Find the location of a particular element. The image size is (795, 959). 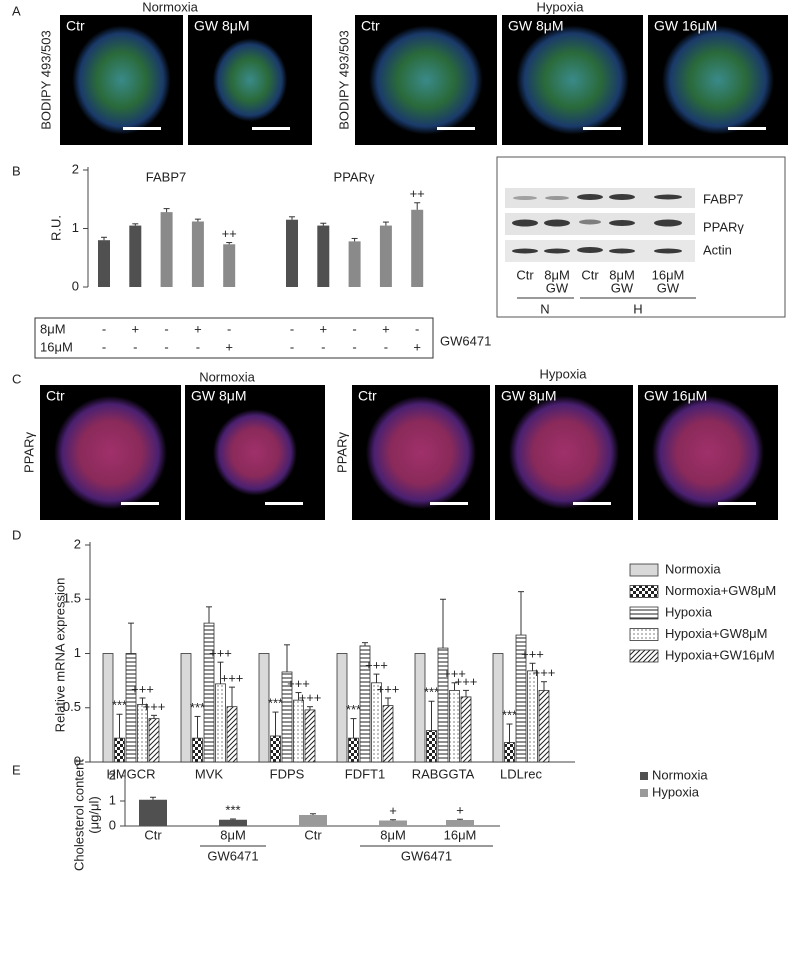

y-axis-label: Cholesterol content is located at coordinates (78, 815).